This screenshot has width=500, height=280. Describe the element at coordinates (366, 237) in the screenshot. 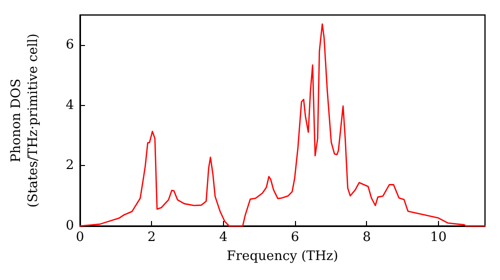

I see `x-tick-label: 8` at that location.